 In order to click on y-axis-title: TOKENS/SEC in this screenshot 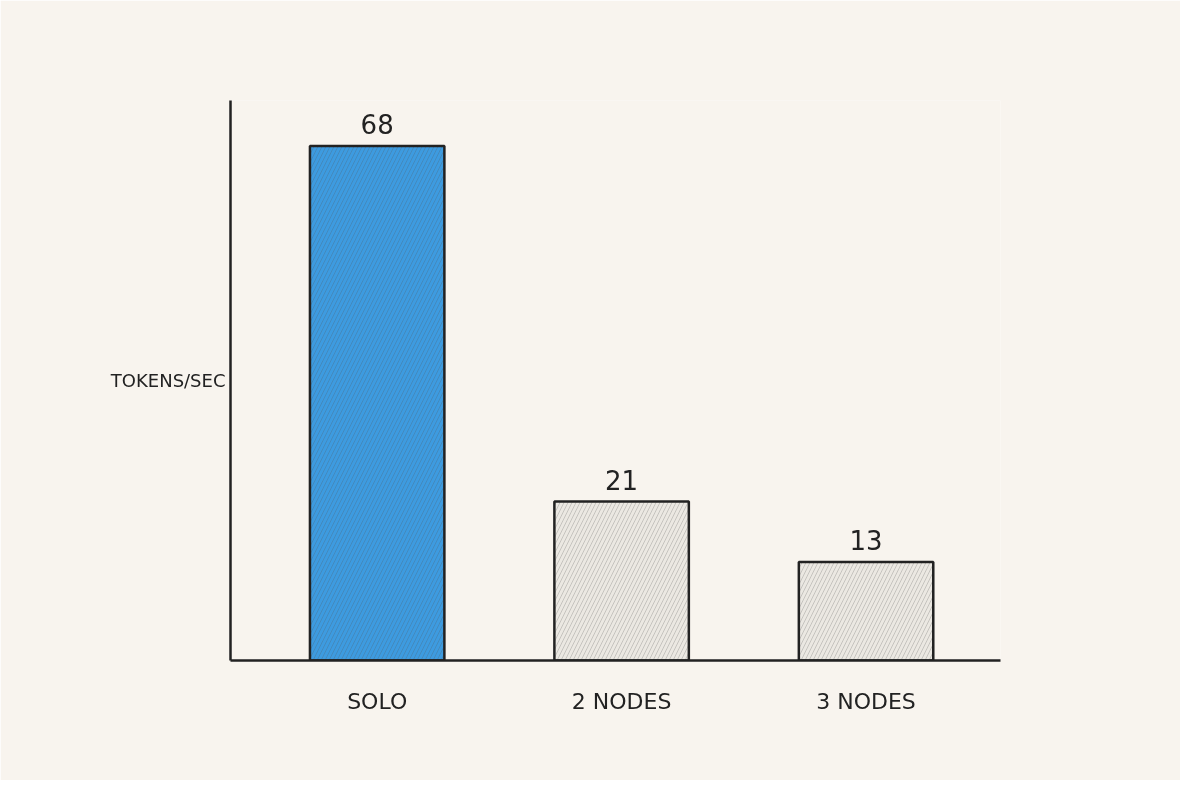, I will do `click(167, 380)`.